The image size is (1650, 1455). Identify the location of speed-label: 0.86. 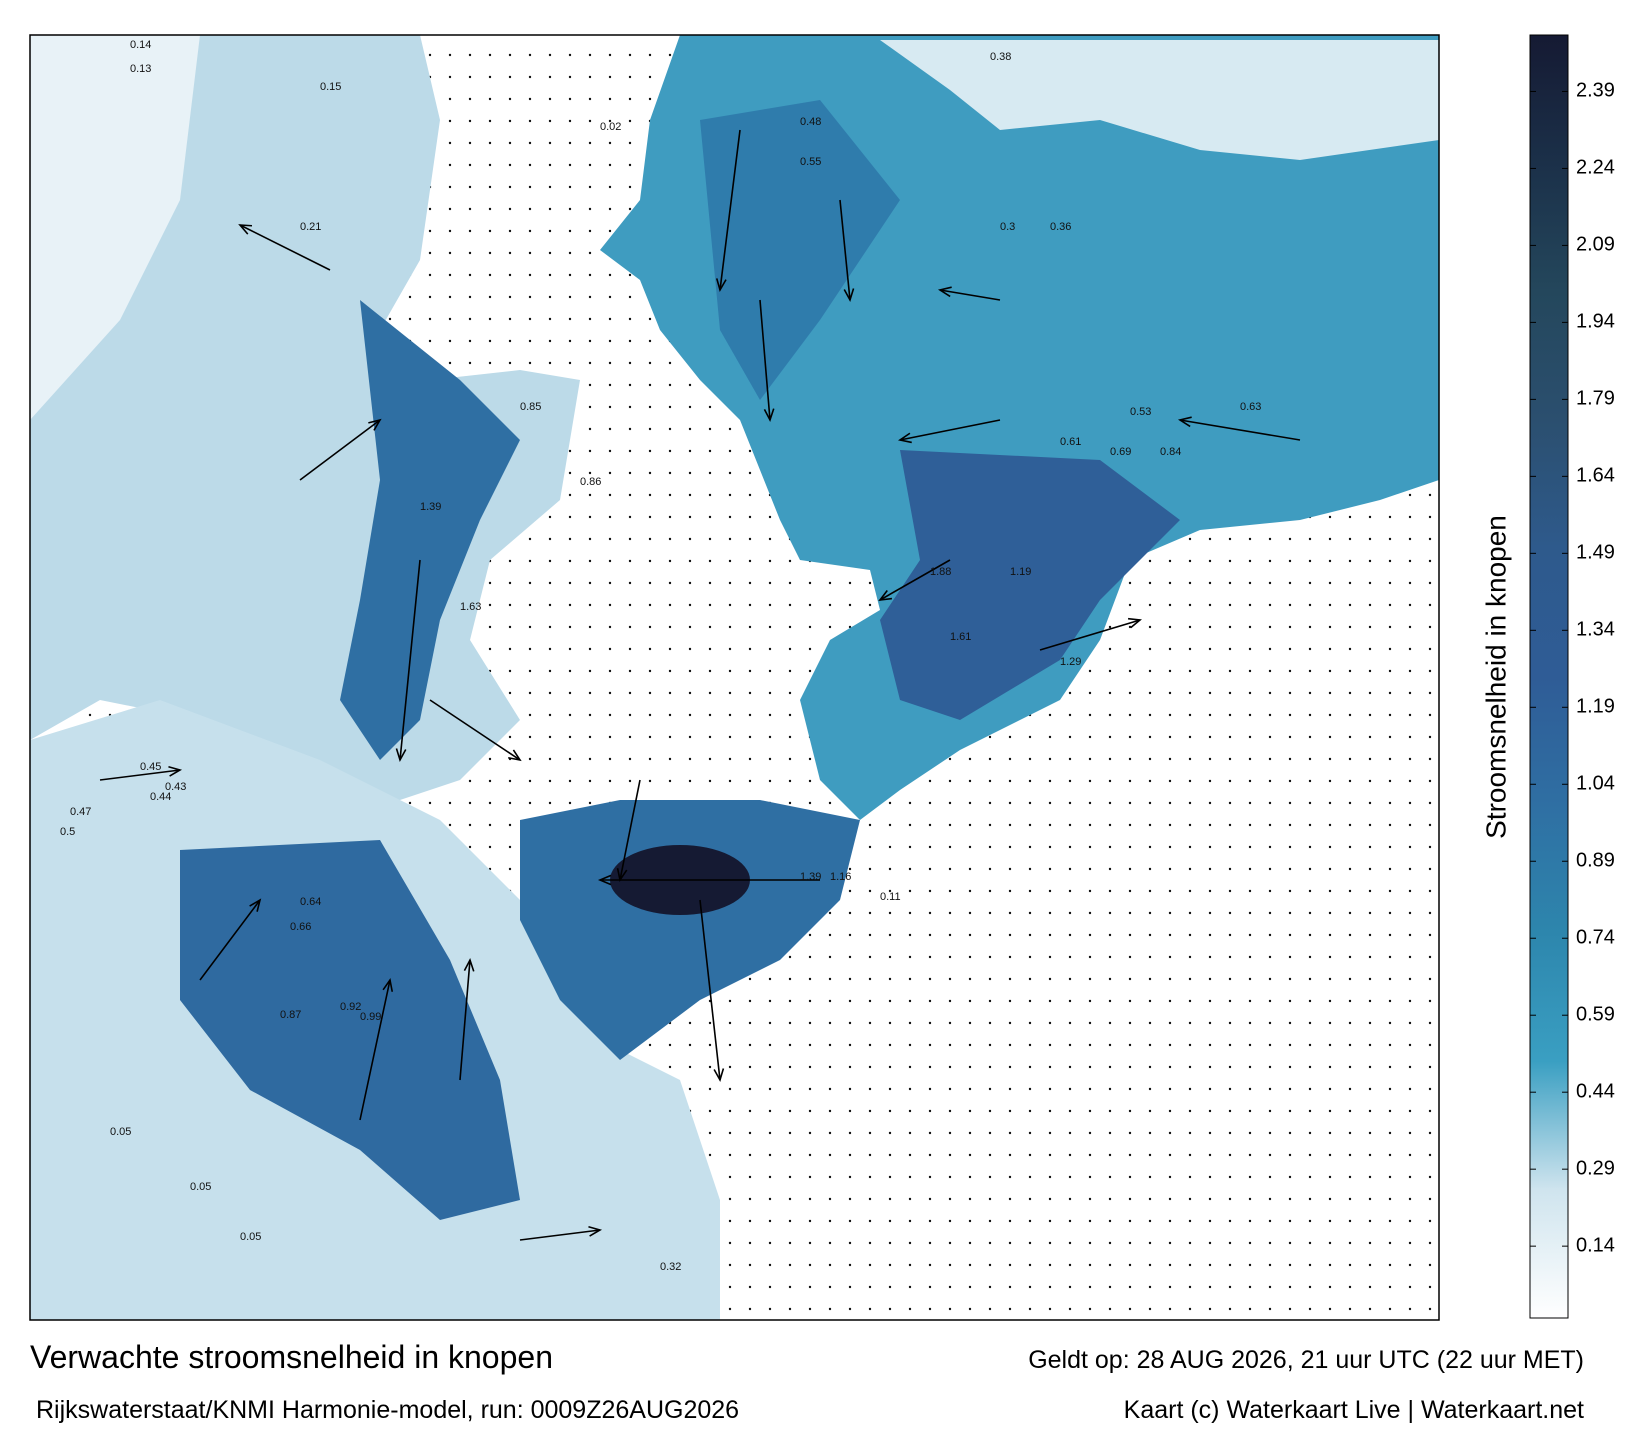
(590, 482).